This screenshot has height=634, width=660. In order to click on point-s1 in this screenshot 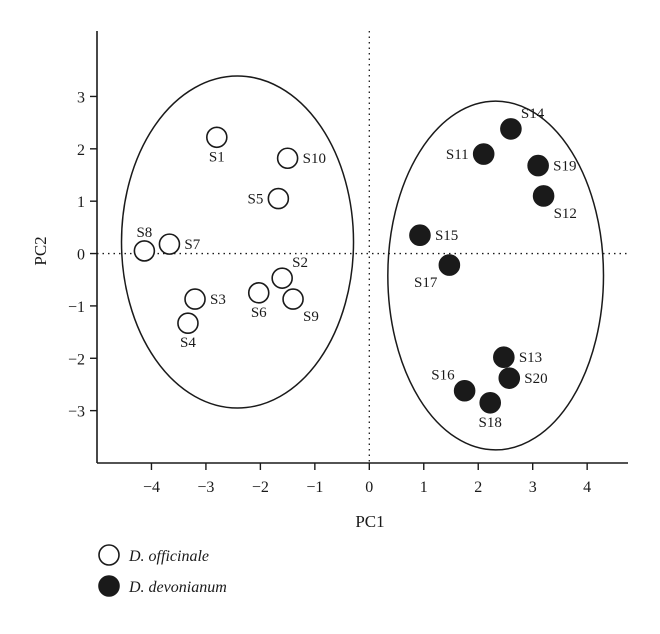, I will do `click(217, 137)`.